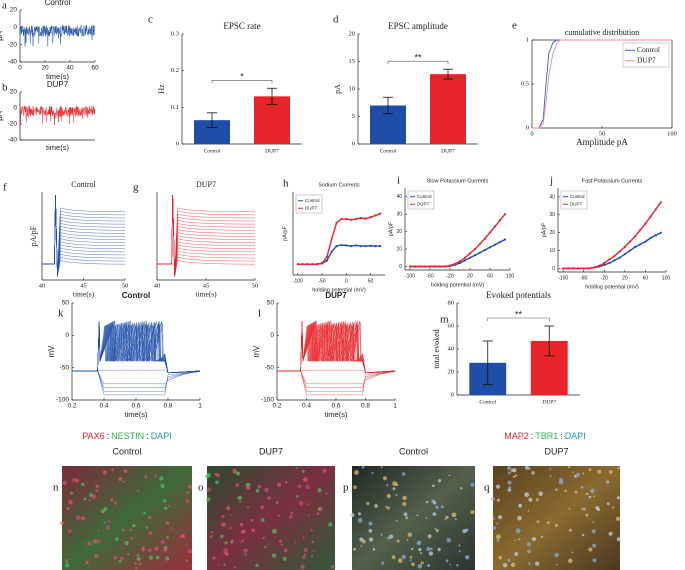  What do you see at coordinates (563, 278) in the screenshot?
I see `x-tick-label: -100` at bounding box center [563, 278].